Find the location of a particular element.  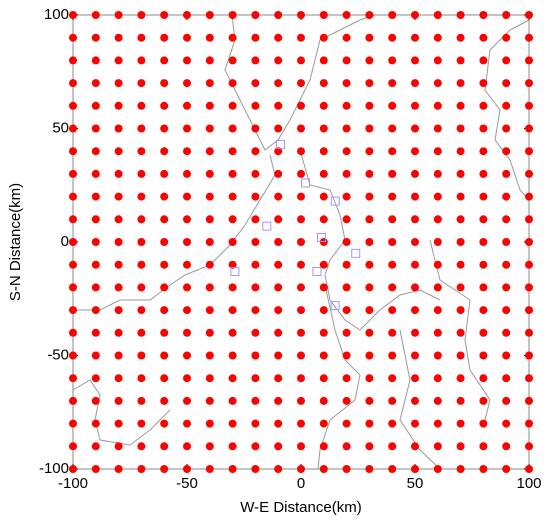

boundary-line is located at coordinates (121, 412).